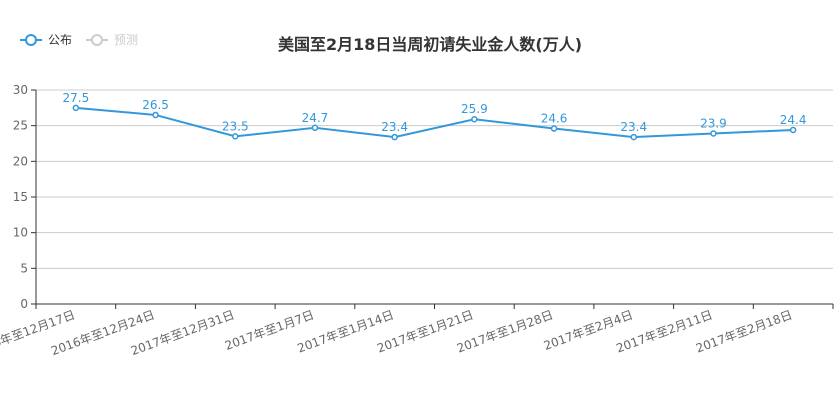 The image size is (835, 405). Describe the element at coordinates (20, 161) in the screenshot. I see `y-tick-label: 20` at that location.